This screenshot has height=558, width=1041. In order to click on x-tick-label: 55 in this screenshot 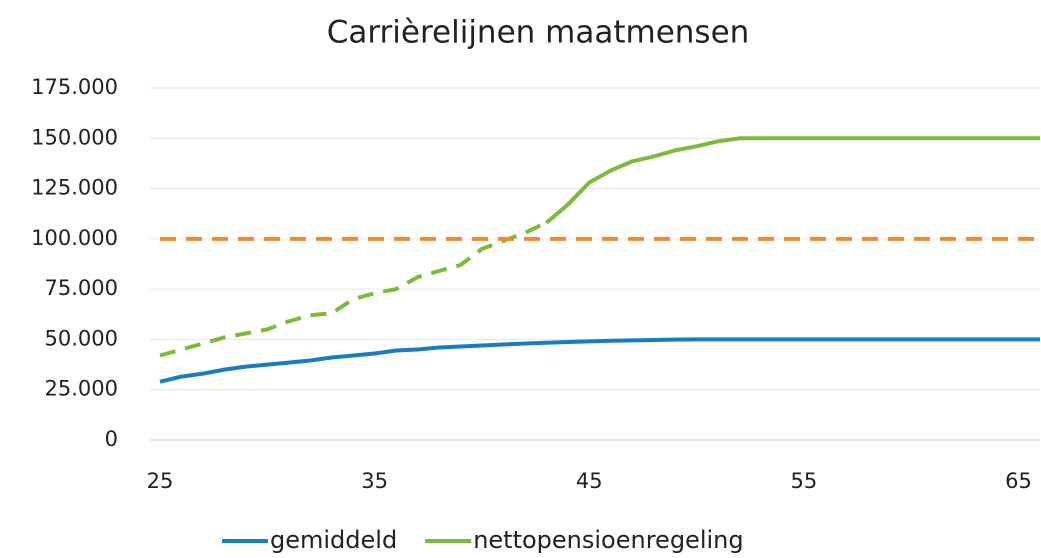, I will do `click(804, 481)`.